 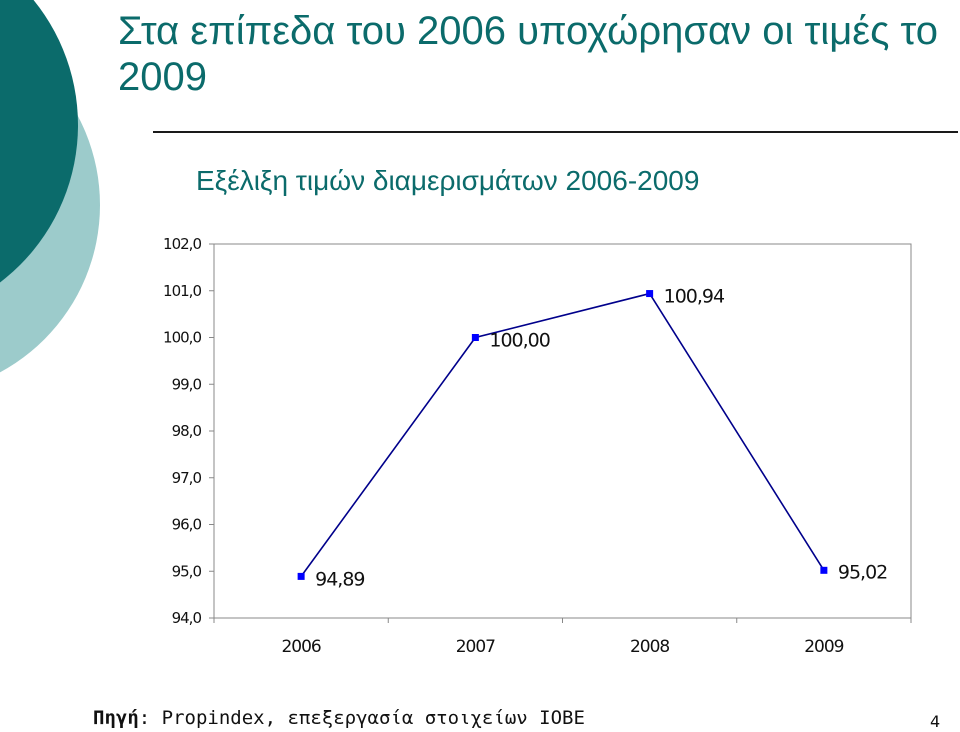 I want to click on y-tick-label: 101,0, so click(x=182, y=291).